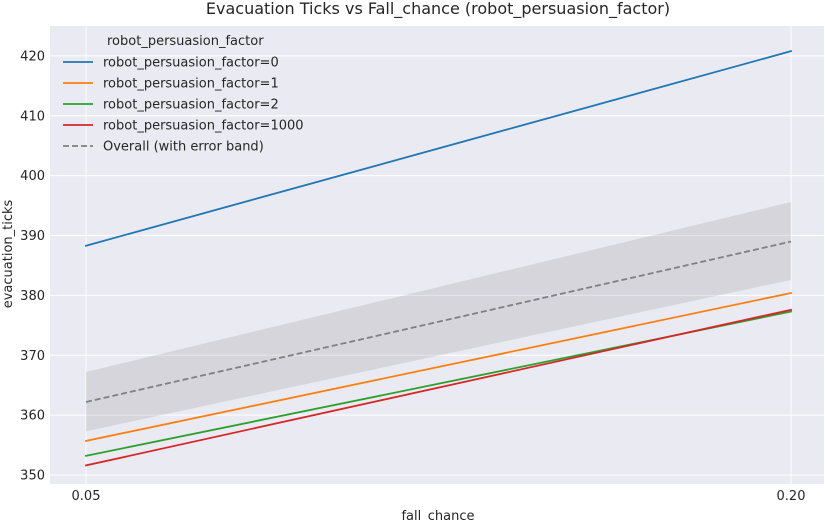 Image resolution: width=825 pixels, height=522 pixels. I want to click on x-axis-title: fall_chance, so click(437, 515).